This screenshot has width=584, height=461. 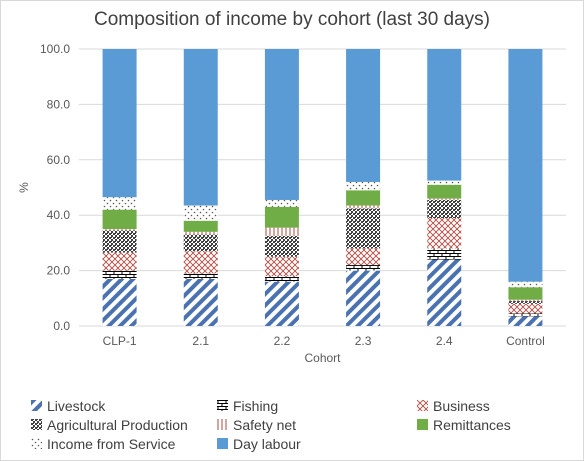 What do you see at coordinates (117, 425) in the screenshot?
I see `legend-label: Agricultural Production` at bounding box center [117, 425].